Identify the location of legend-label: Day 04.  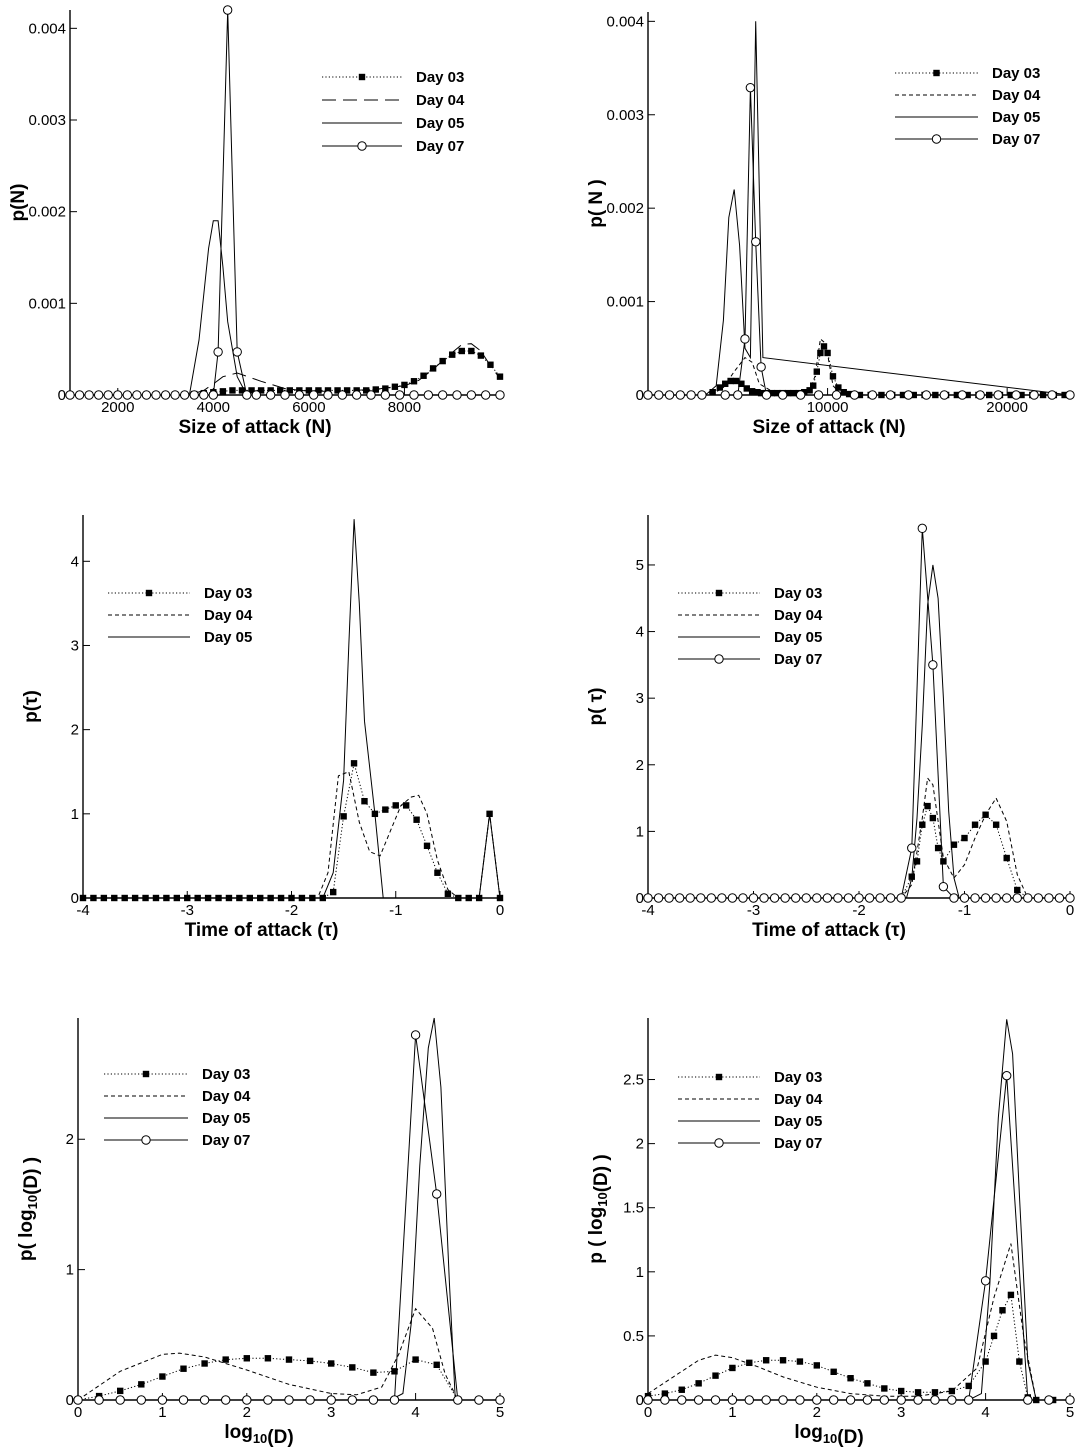
(228, 615).